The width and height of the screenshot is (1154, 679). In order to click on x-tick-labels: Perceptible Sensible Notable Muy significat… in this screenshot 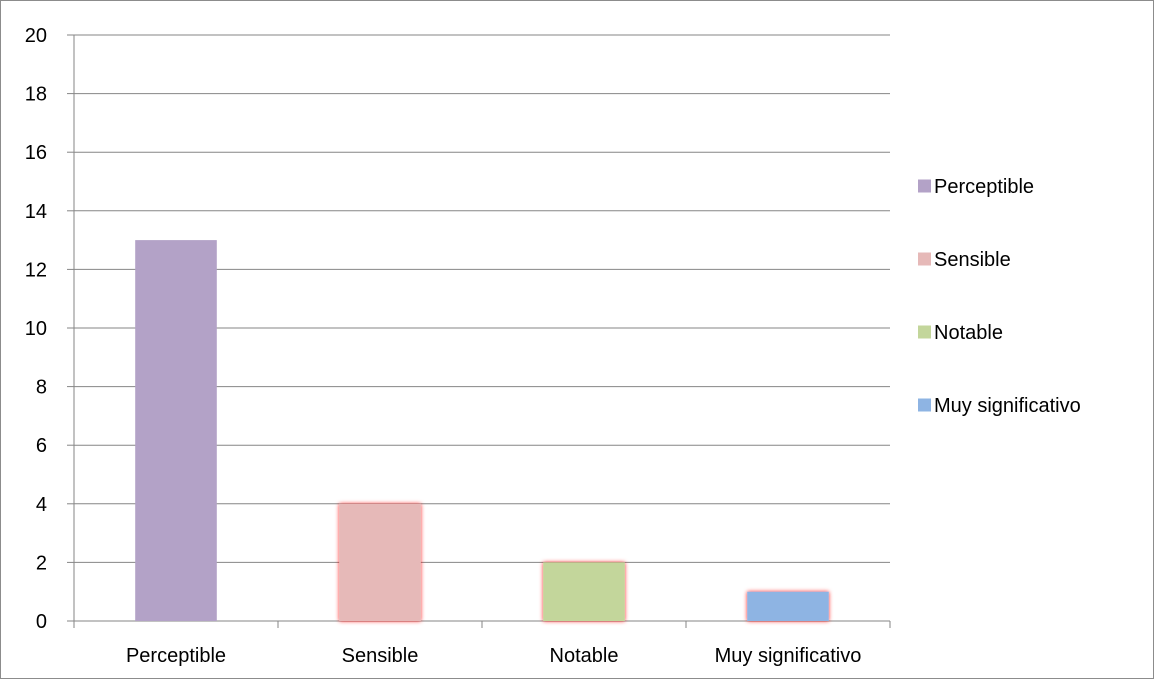, I will do `click(493, 656)`.